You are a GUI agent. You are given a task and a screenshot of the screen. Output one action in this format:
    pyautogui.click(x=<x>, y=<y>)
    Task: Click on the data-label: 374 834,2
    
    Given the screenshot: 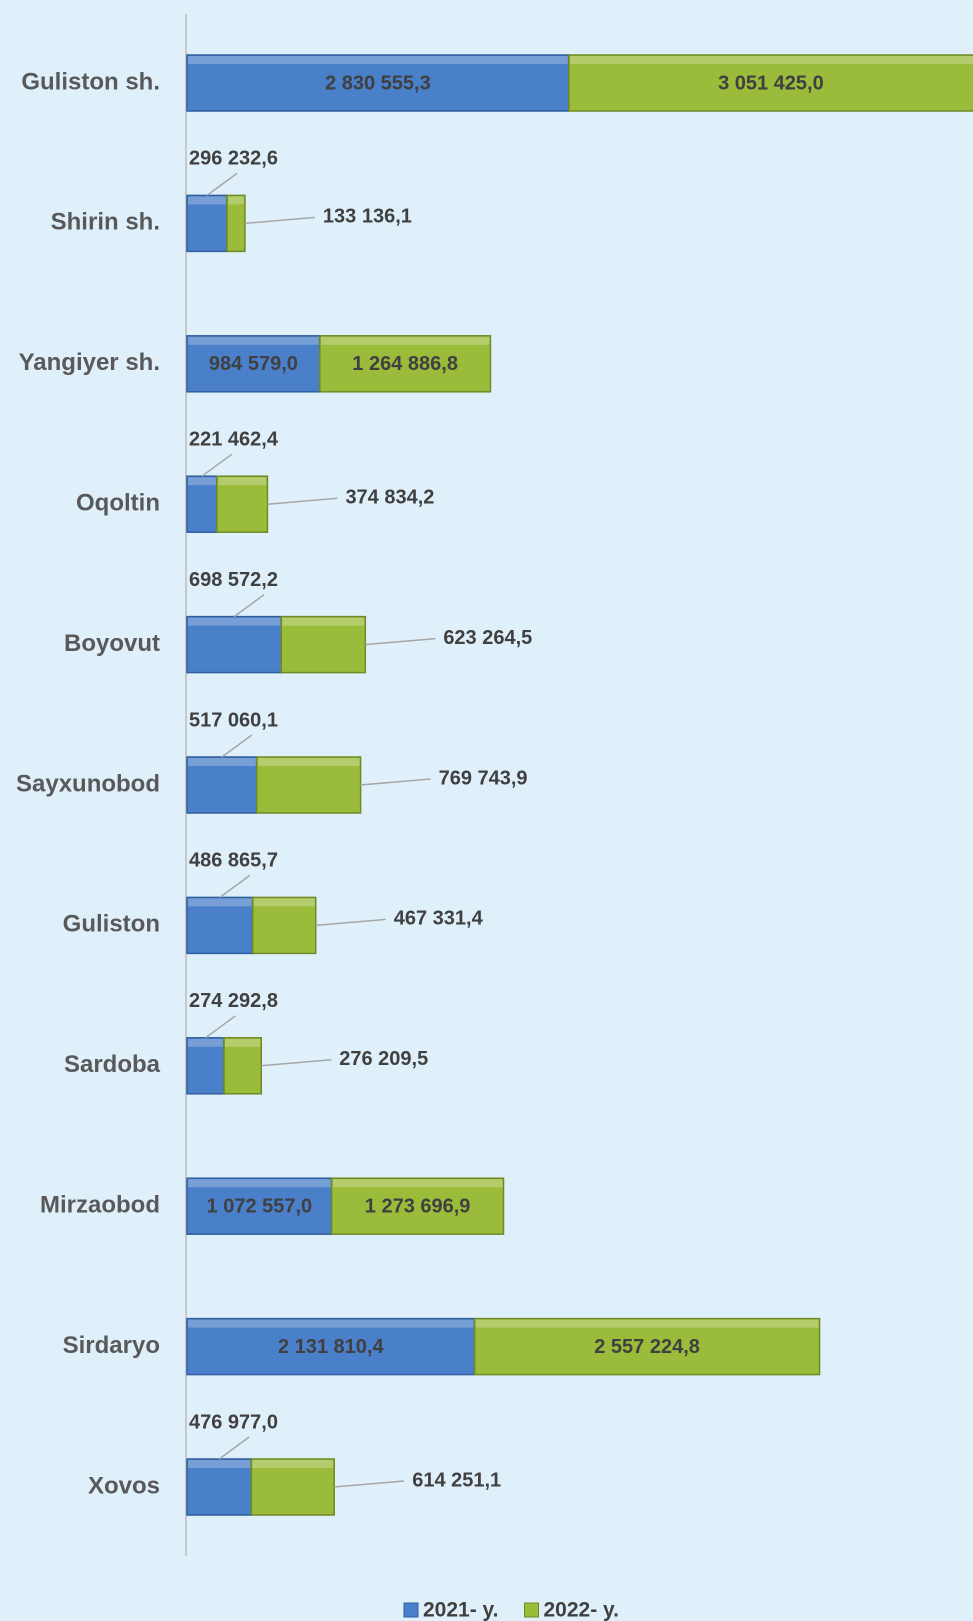 What is the action you would take?
    pyautogui.click(x=389, y=497)
    